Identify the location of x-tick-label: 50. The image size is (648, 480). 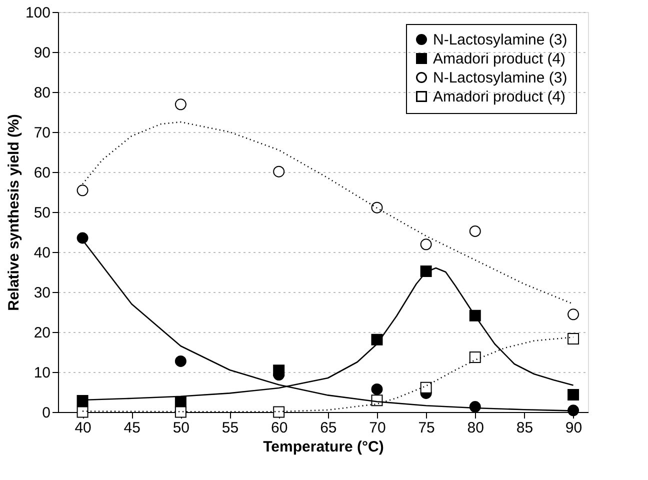
(181, 428).